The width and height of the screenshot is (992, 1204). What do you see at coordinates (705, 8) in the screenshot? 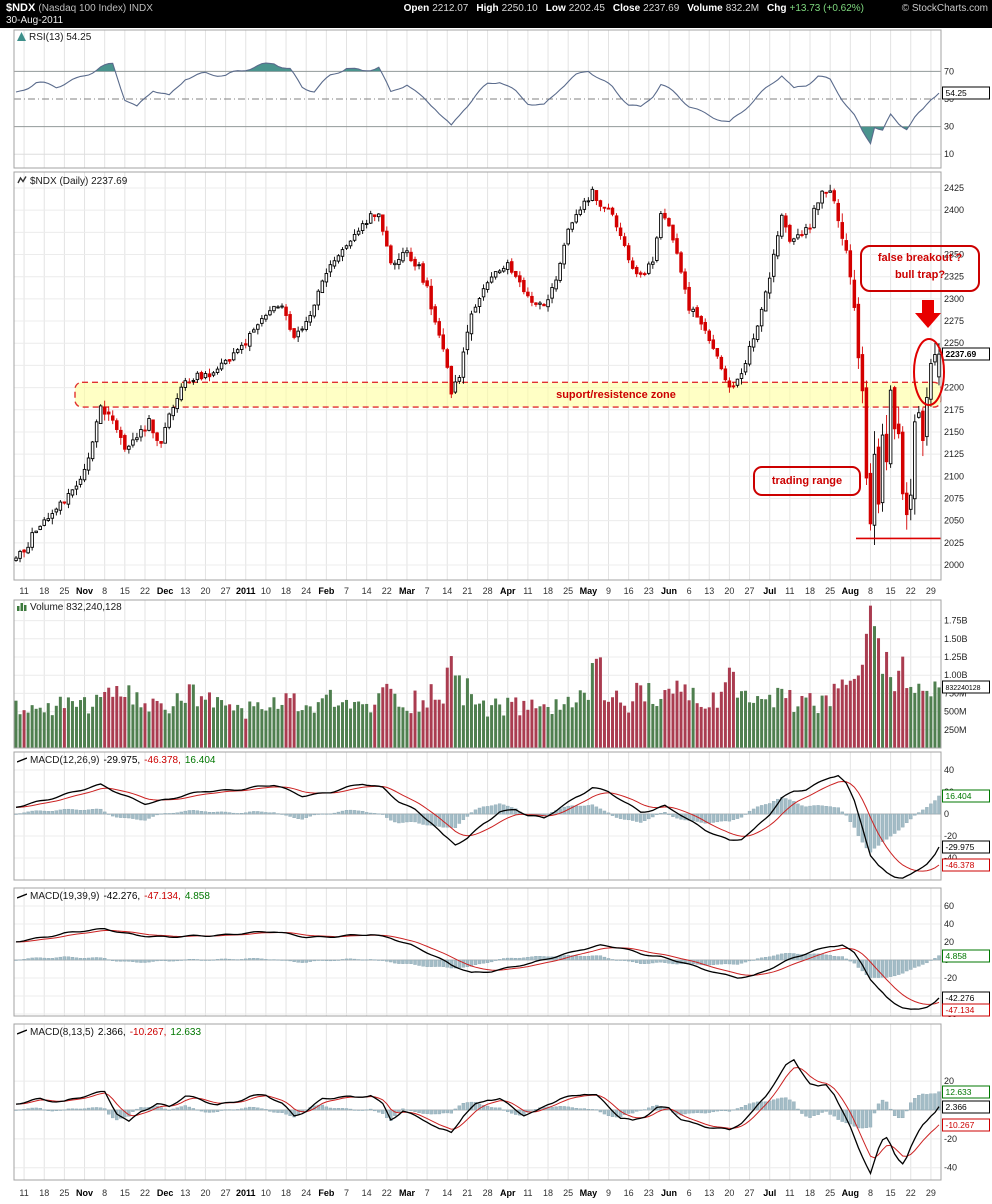
I see `header-field-label: Volume` at bounding box center [705, 8].